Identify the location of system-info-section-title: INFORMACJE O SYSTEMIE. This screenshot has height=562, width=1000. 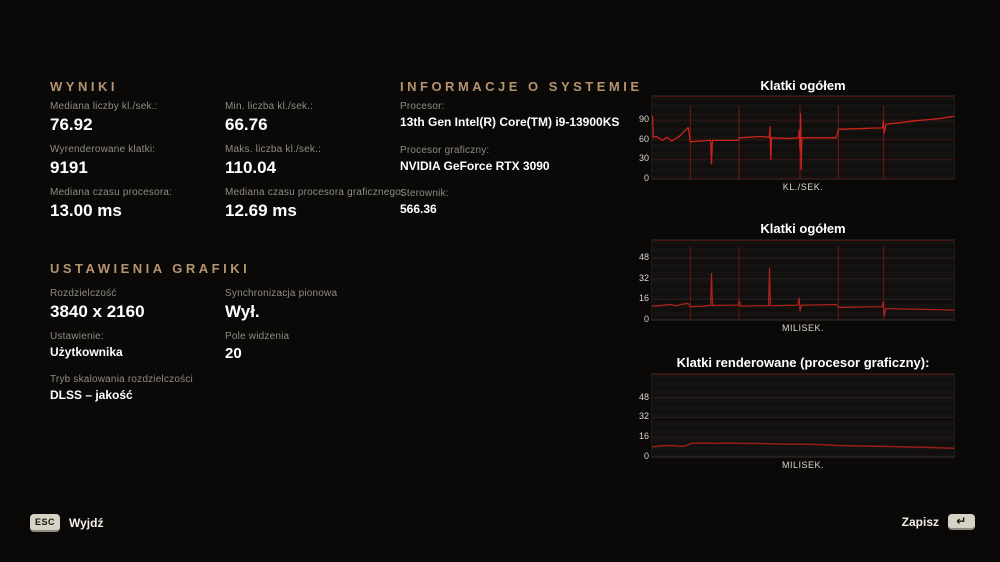
(521, 86).